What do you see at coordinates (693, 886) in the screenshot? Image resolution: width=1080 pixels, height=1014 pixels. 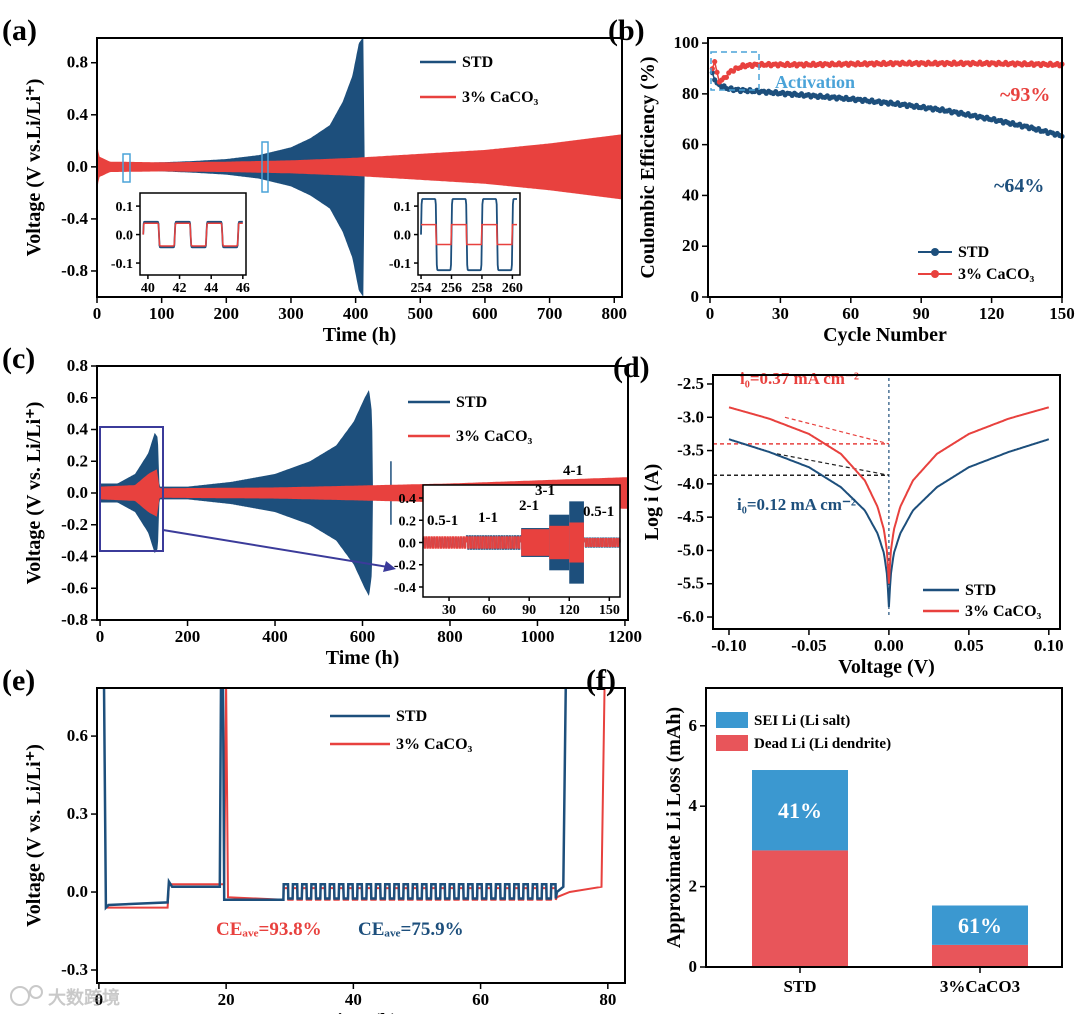 I see `y-tick-label: 2` at bounding box center [693, 886].